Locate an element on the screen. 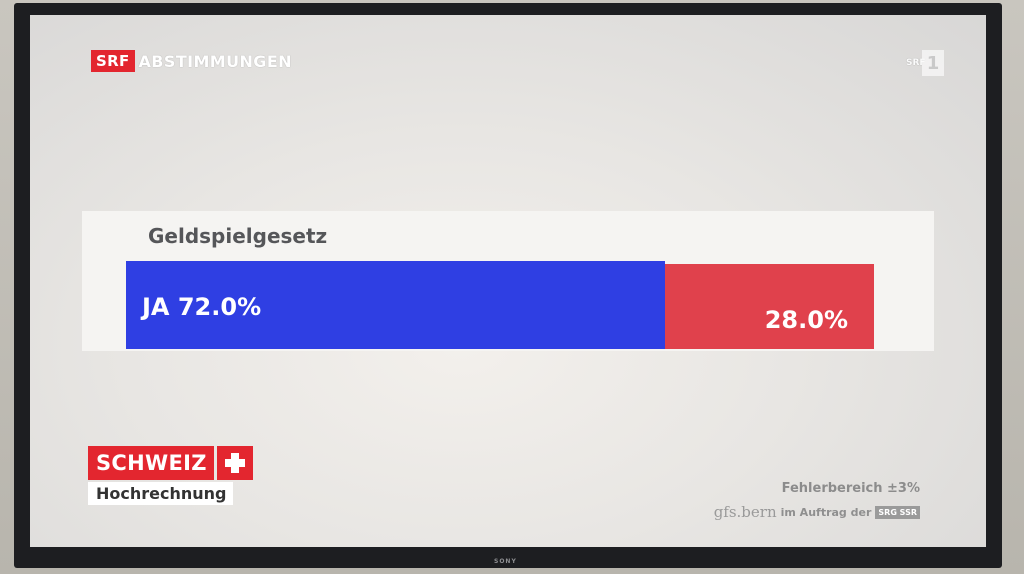 The image size is (1024, 574). region-label: SCHWEIZ Hochrechnung is located at coordinates (170, 475).